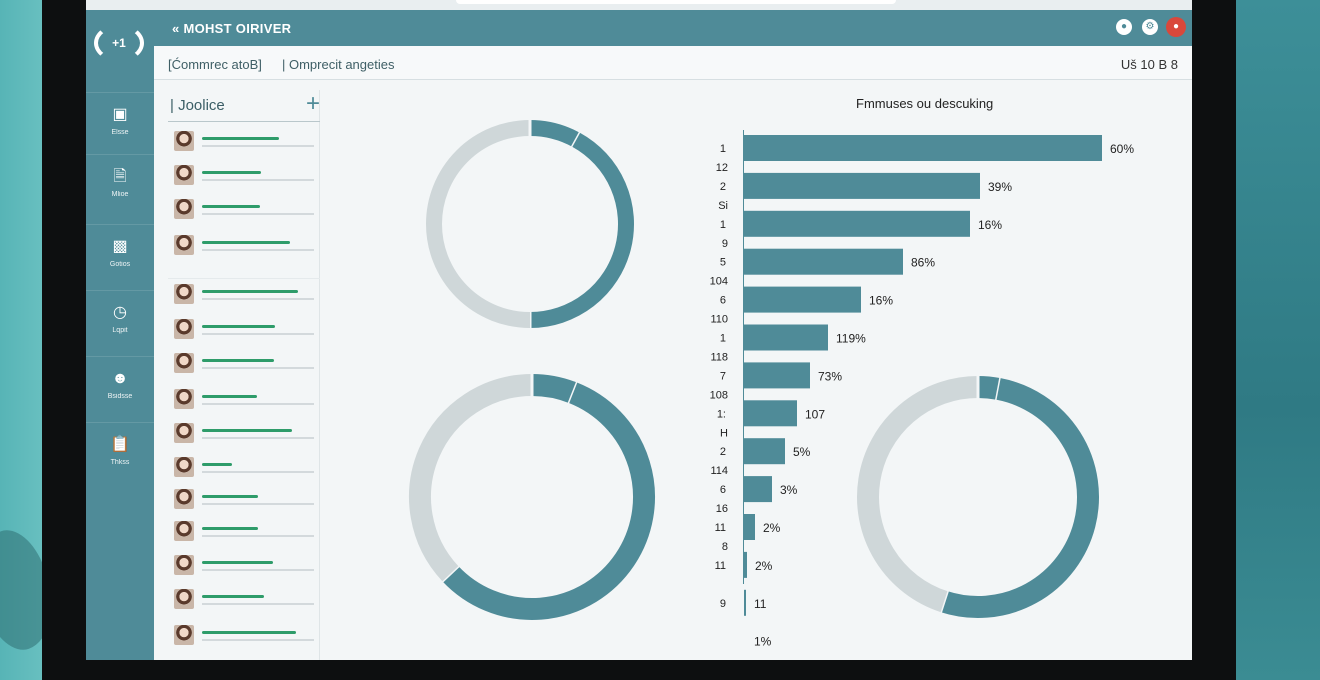  Describe the element at coordinates (120, 176) in the screenshot. I see `document-icon: 🗎` at that location.